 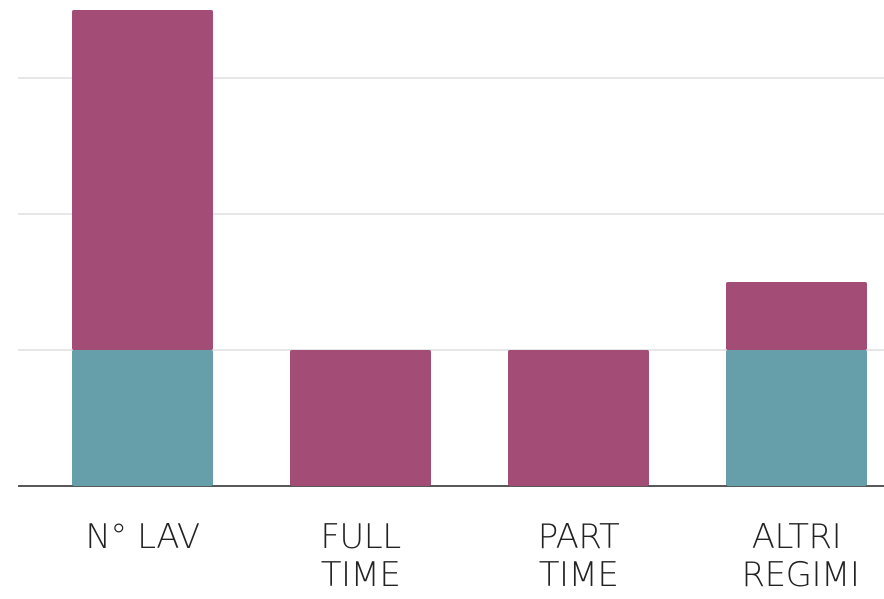 I want to click on x-tick-label: N° LAV, so click(x=142, y=537).